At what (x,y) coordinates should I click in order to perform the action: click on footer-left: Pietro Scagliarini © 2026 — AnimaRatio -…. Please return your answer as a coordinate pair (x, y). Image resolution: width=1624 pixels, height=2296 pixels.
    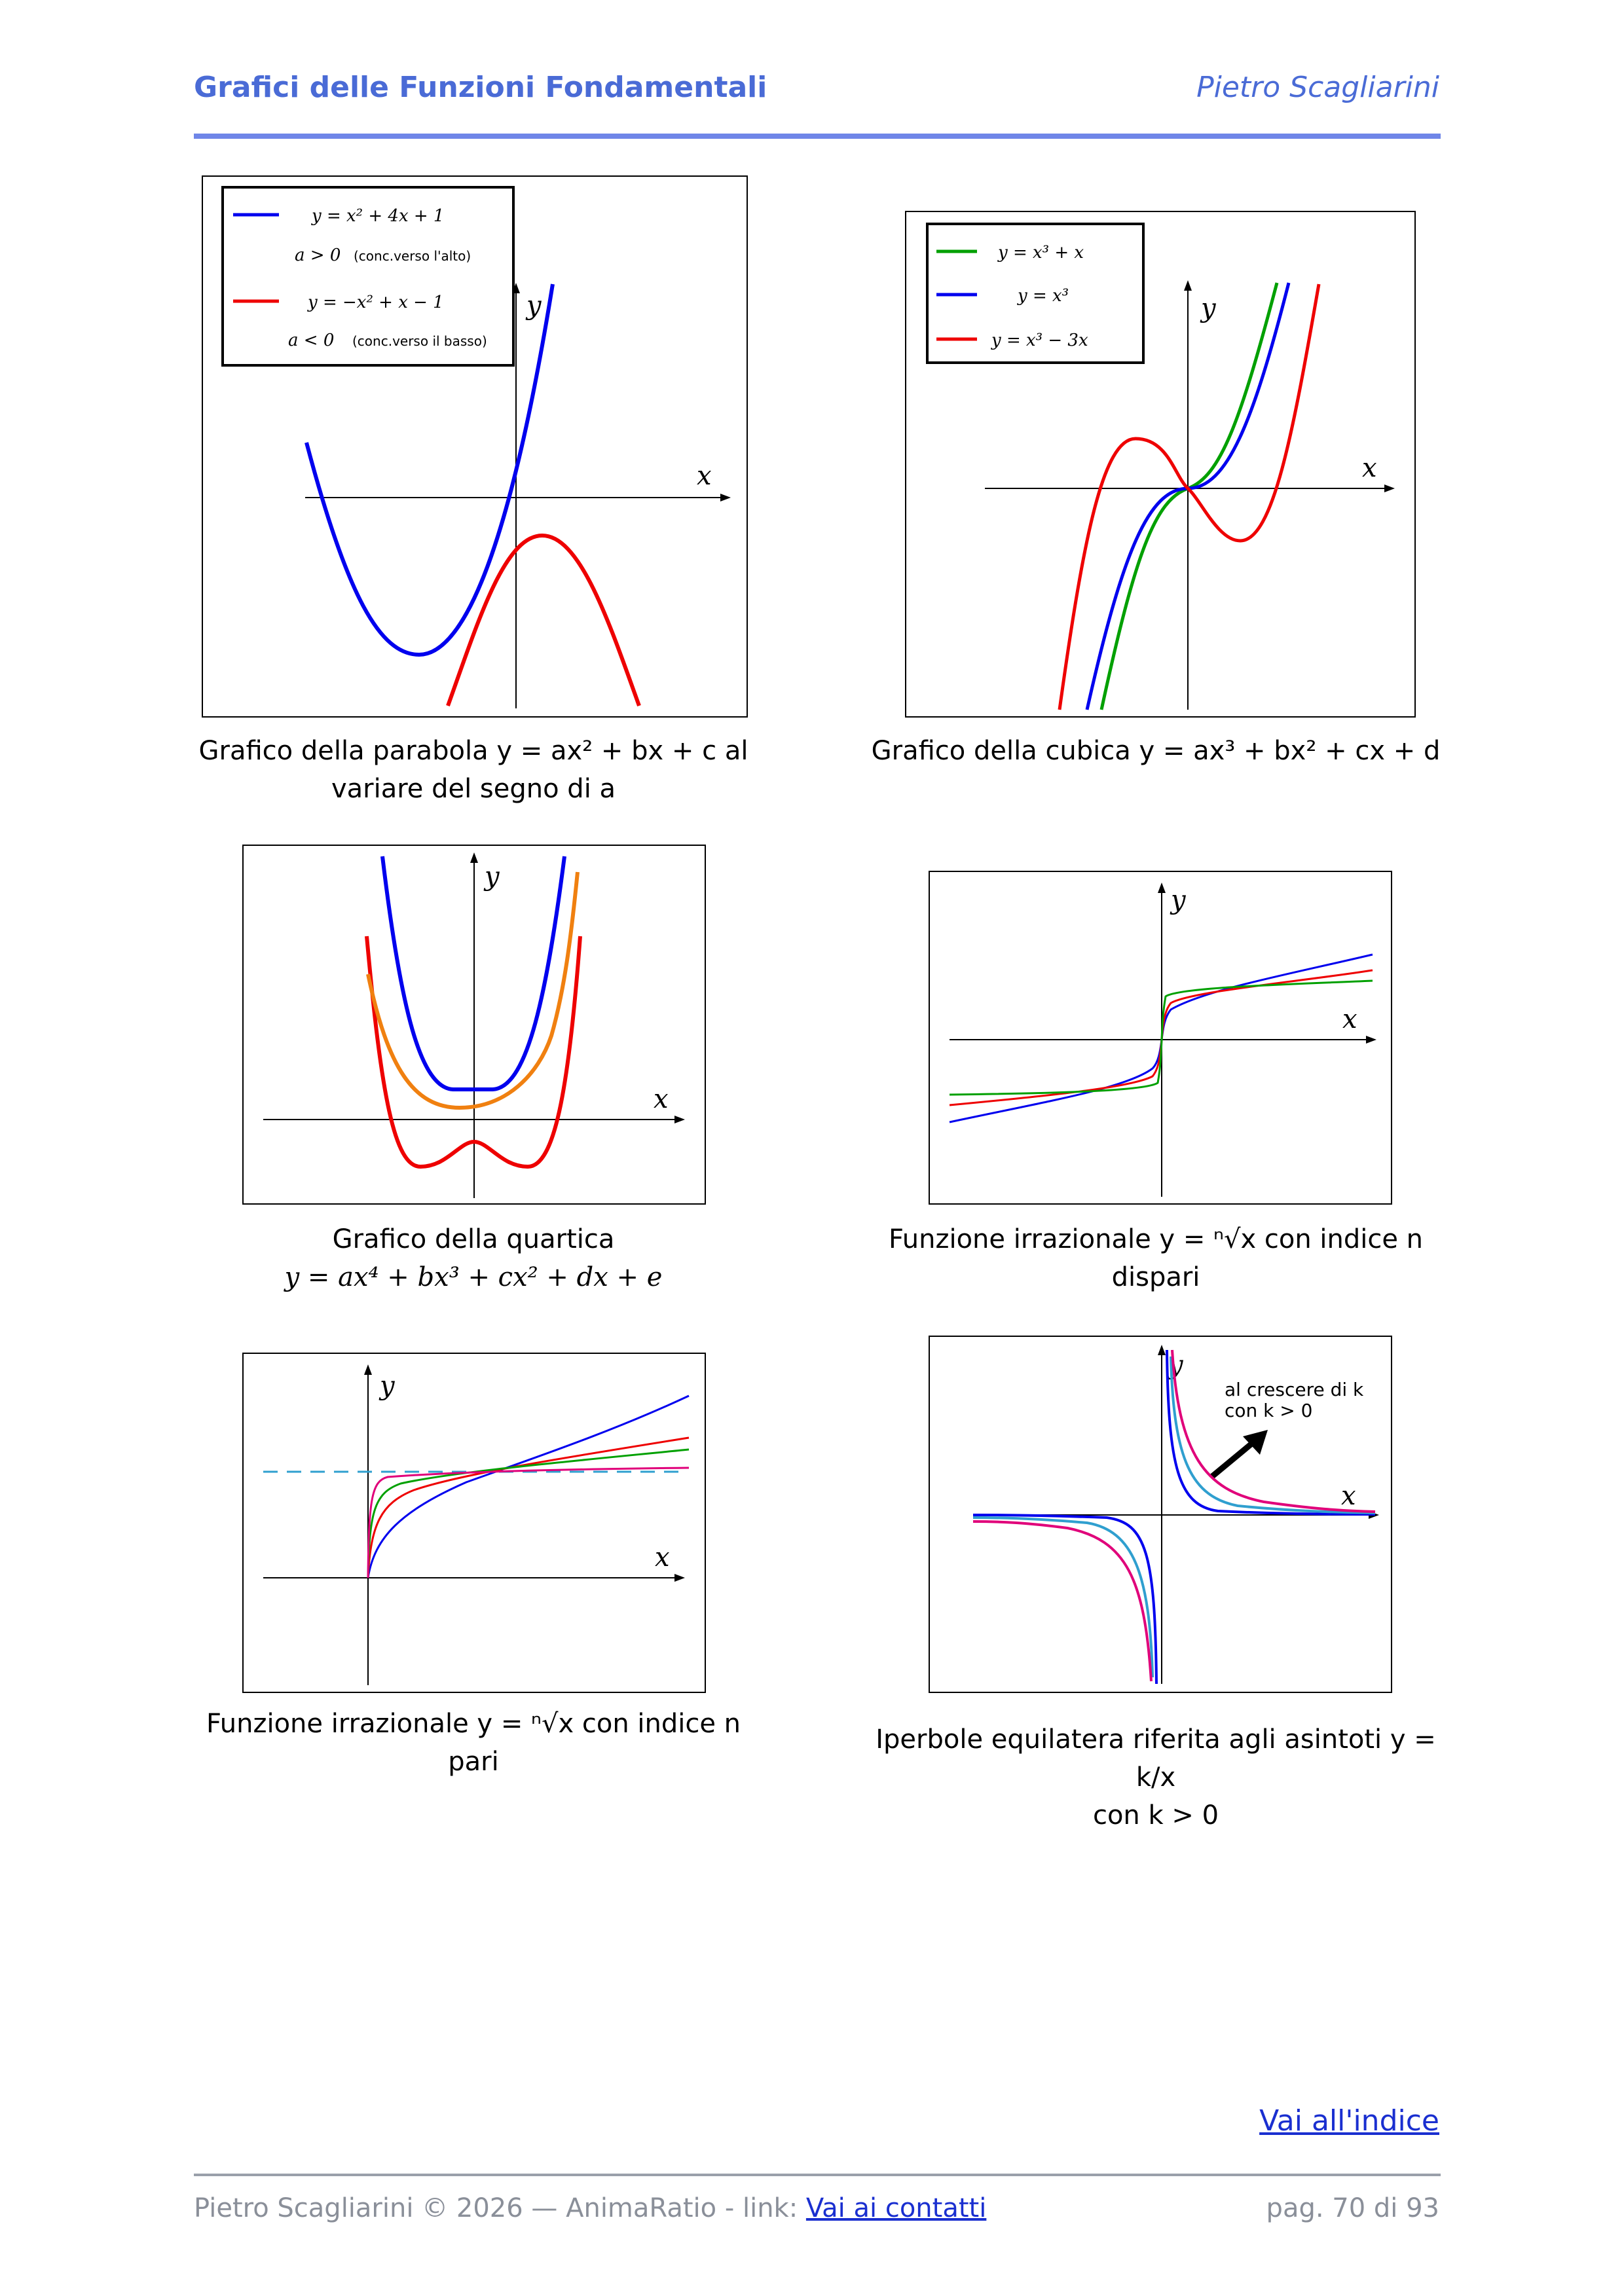
    Looking at the image, I should click on (590, 2208).